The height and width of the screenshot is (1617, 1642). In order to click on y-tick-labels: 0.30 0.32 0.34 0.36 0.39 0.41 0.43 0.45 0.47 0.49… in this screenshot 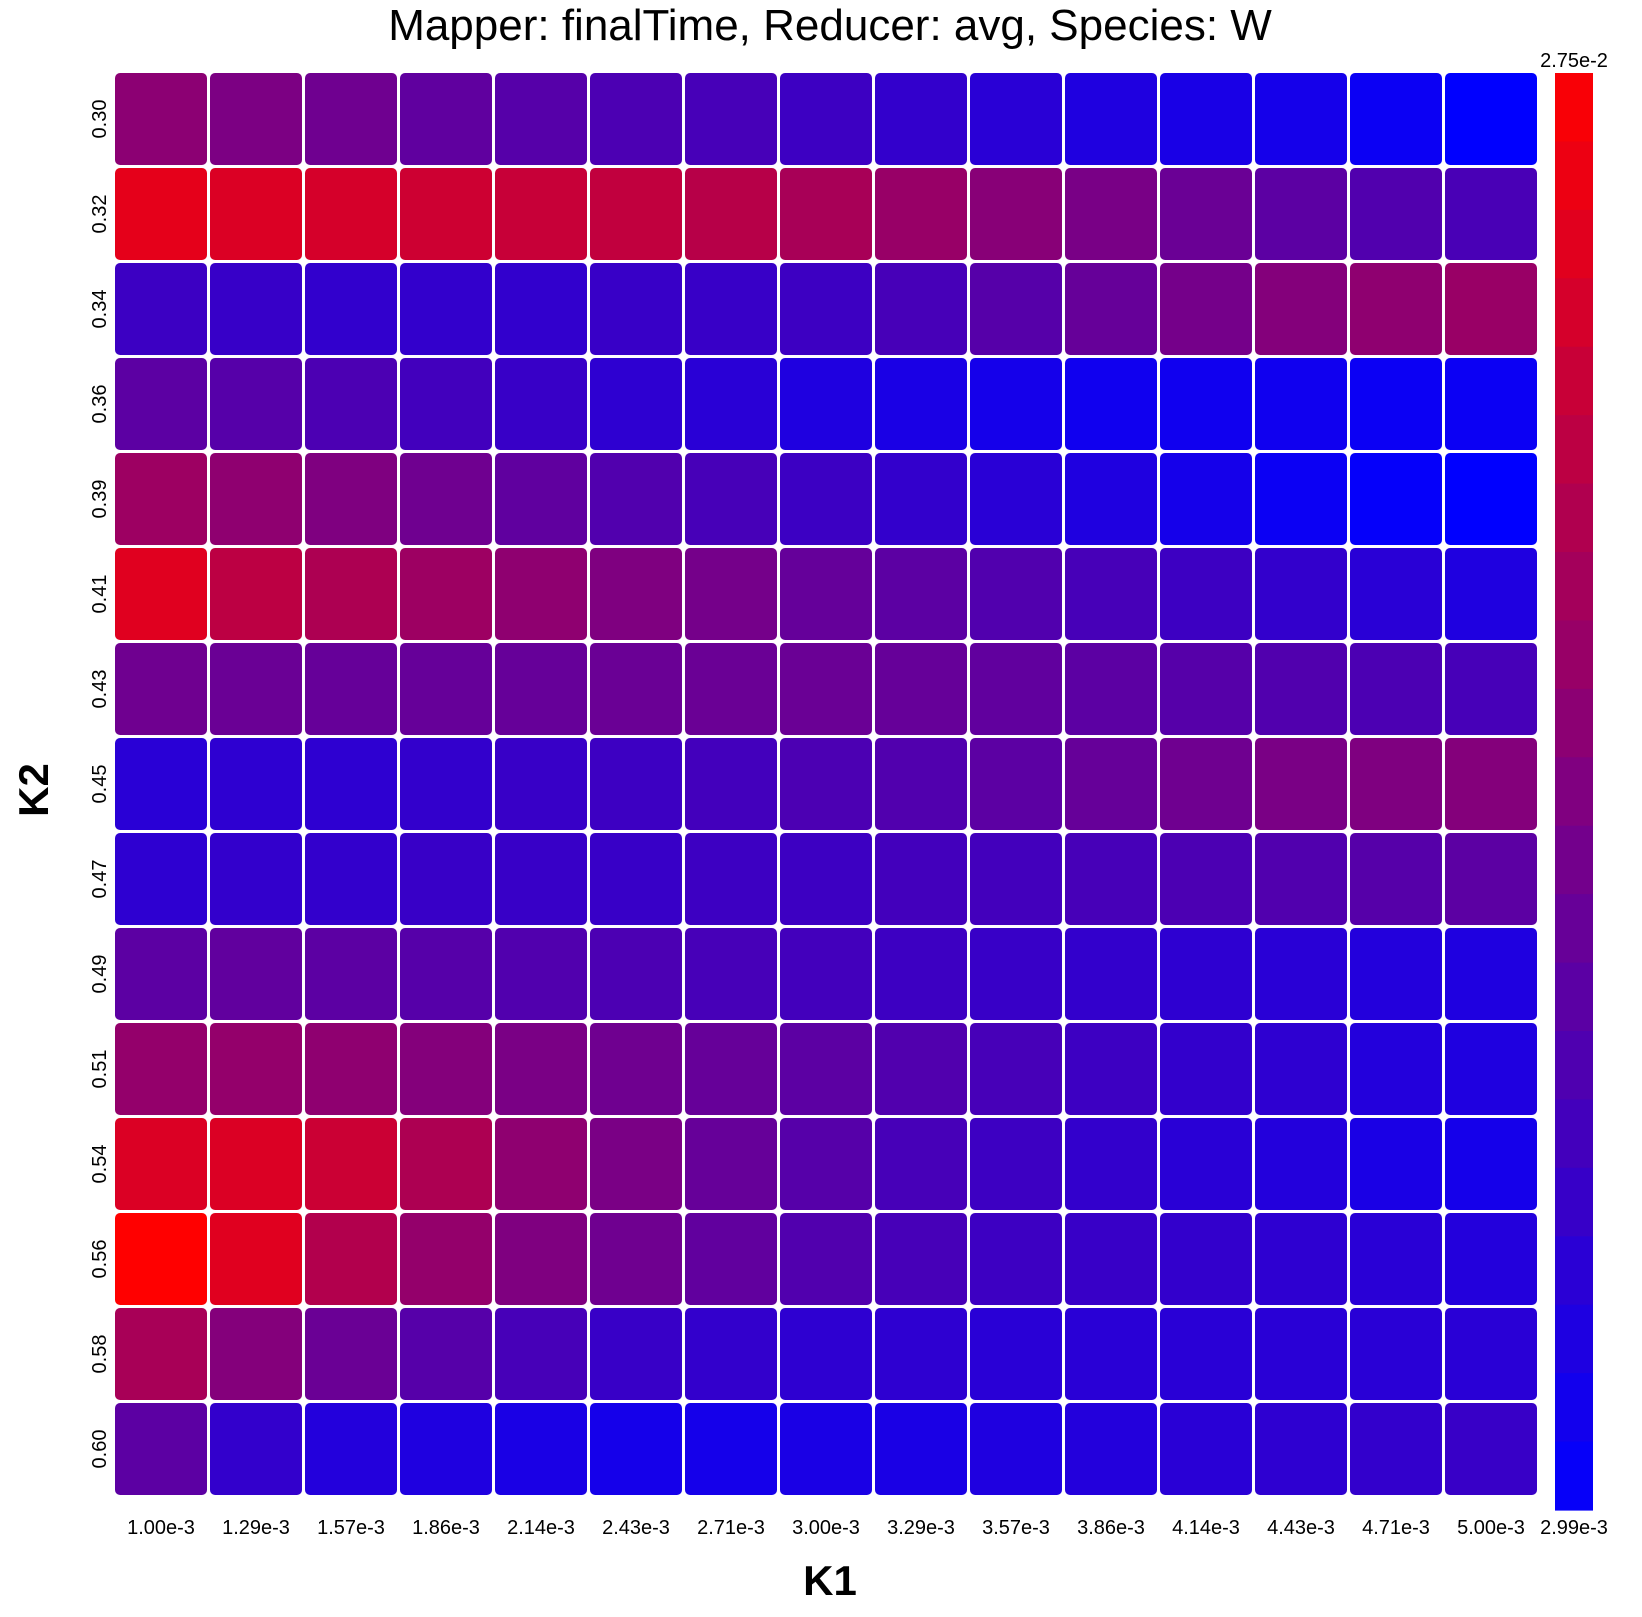, I will do `click(100, 784)`.